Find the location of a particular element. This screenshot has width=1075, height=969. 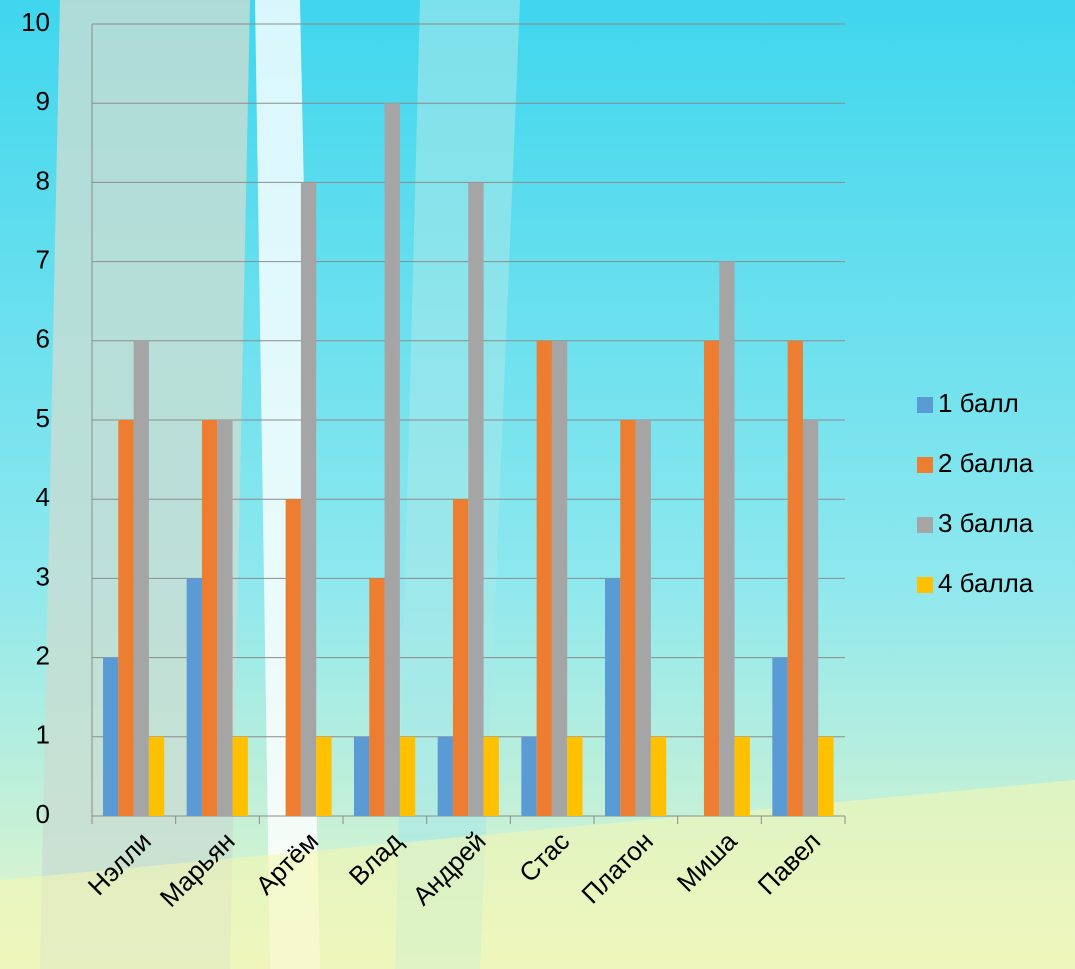

y-tick-label: 9 is located at coordinates (43, 101).